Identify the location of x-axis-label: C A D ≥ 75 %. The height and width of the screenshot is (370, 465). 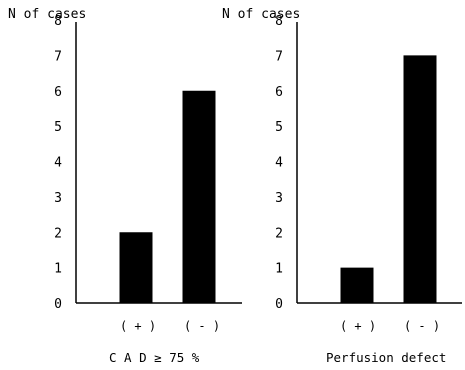
(154, 357).